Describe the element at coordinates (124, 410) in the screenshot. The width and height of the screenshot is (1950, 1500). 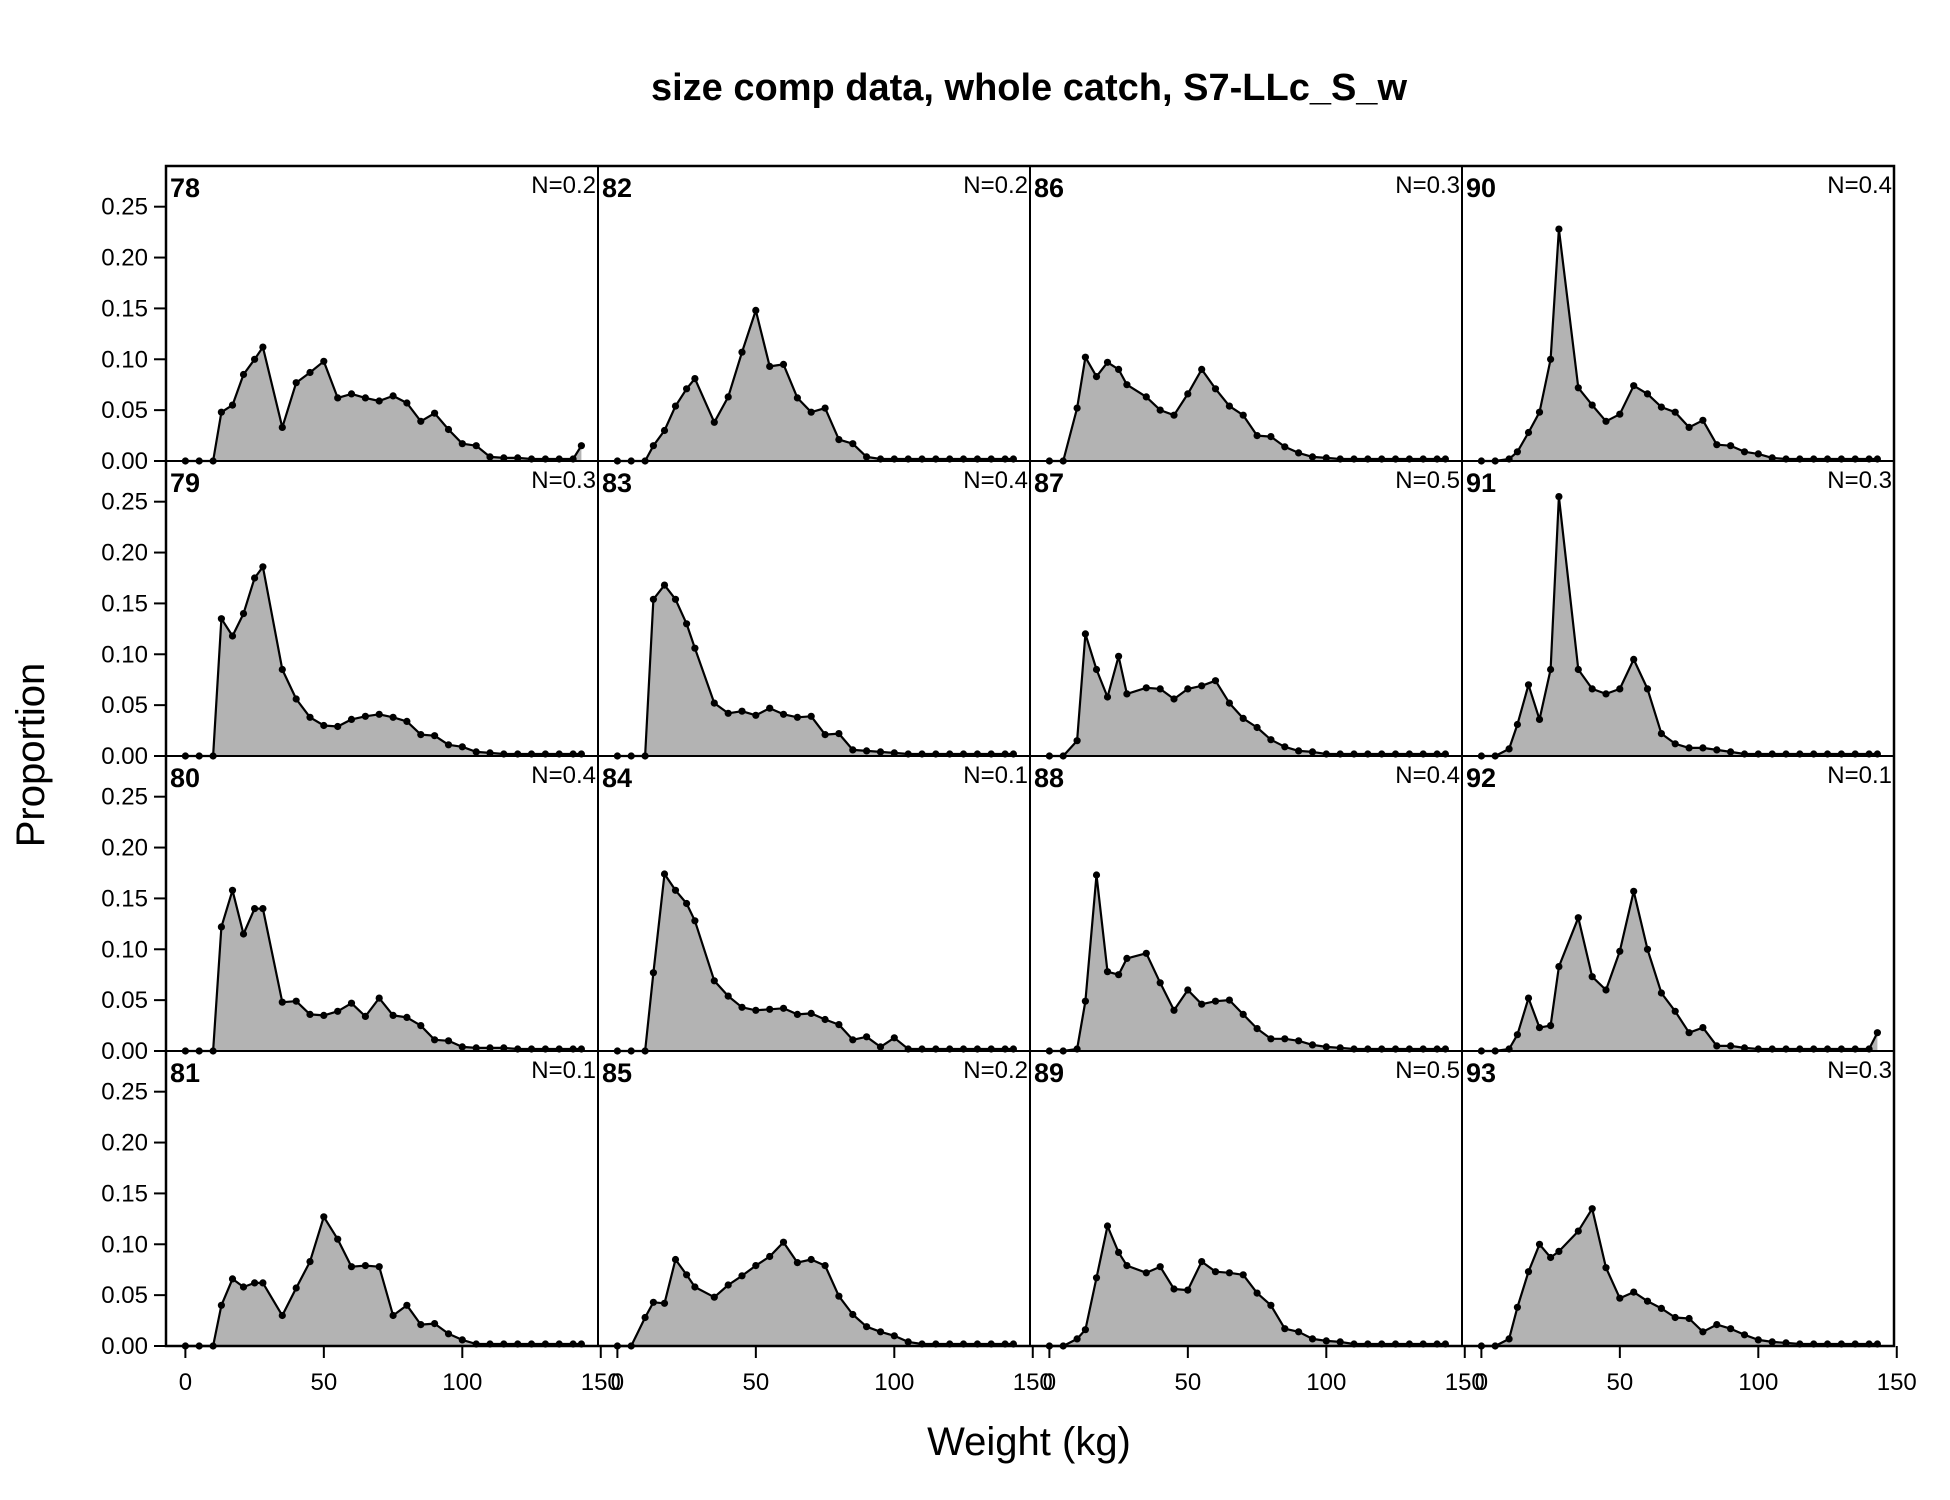
I see `y-tick-label: 0.05` at that location.